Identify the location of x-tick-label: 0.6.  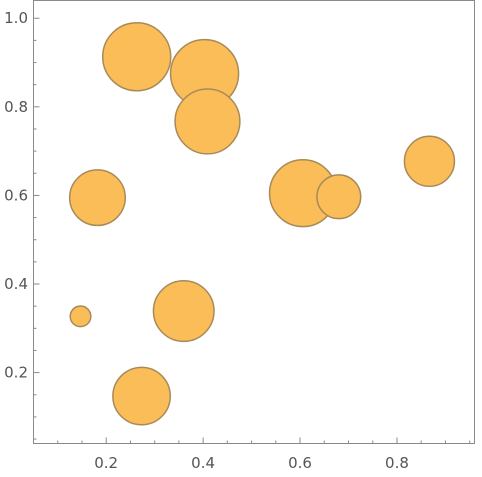
(300, 463).